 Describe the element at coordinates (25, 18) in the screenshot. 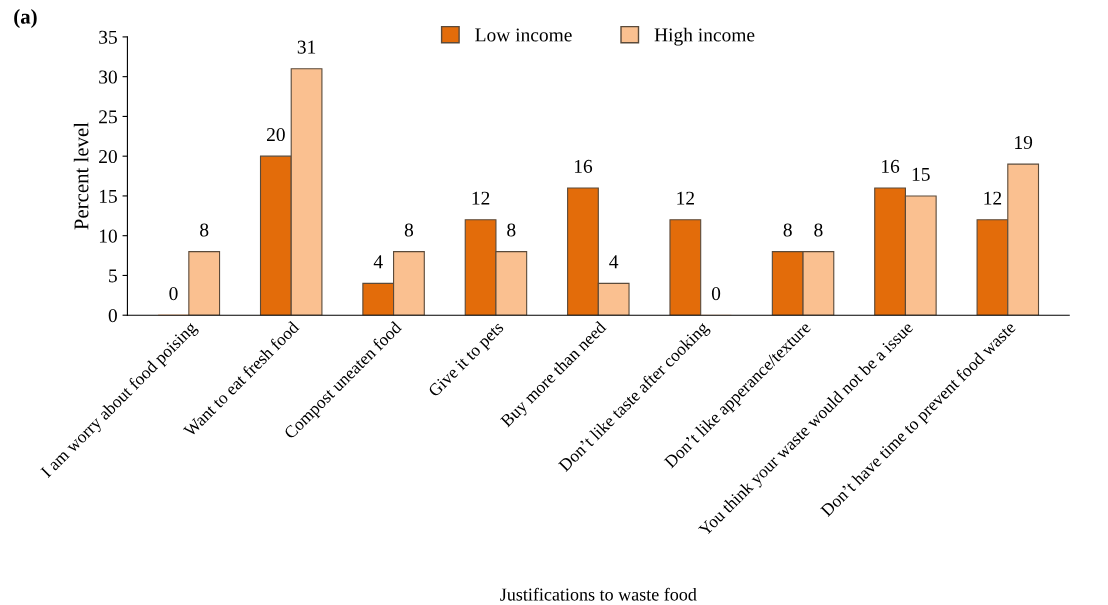

I see `text: (a)` at that location.